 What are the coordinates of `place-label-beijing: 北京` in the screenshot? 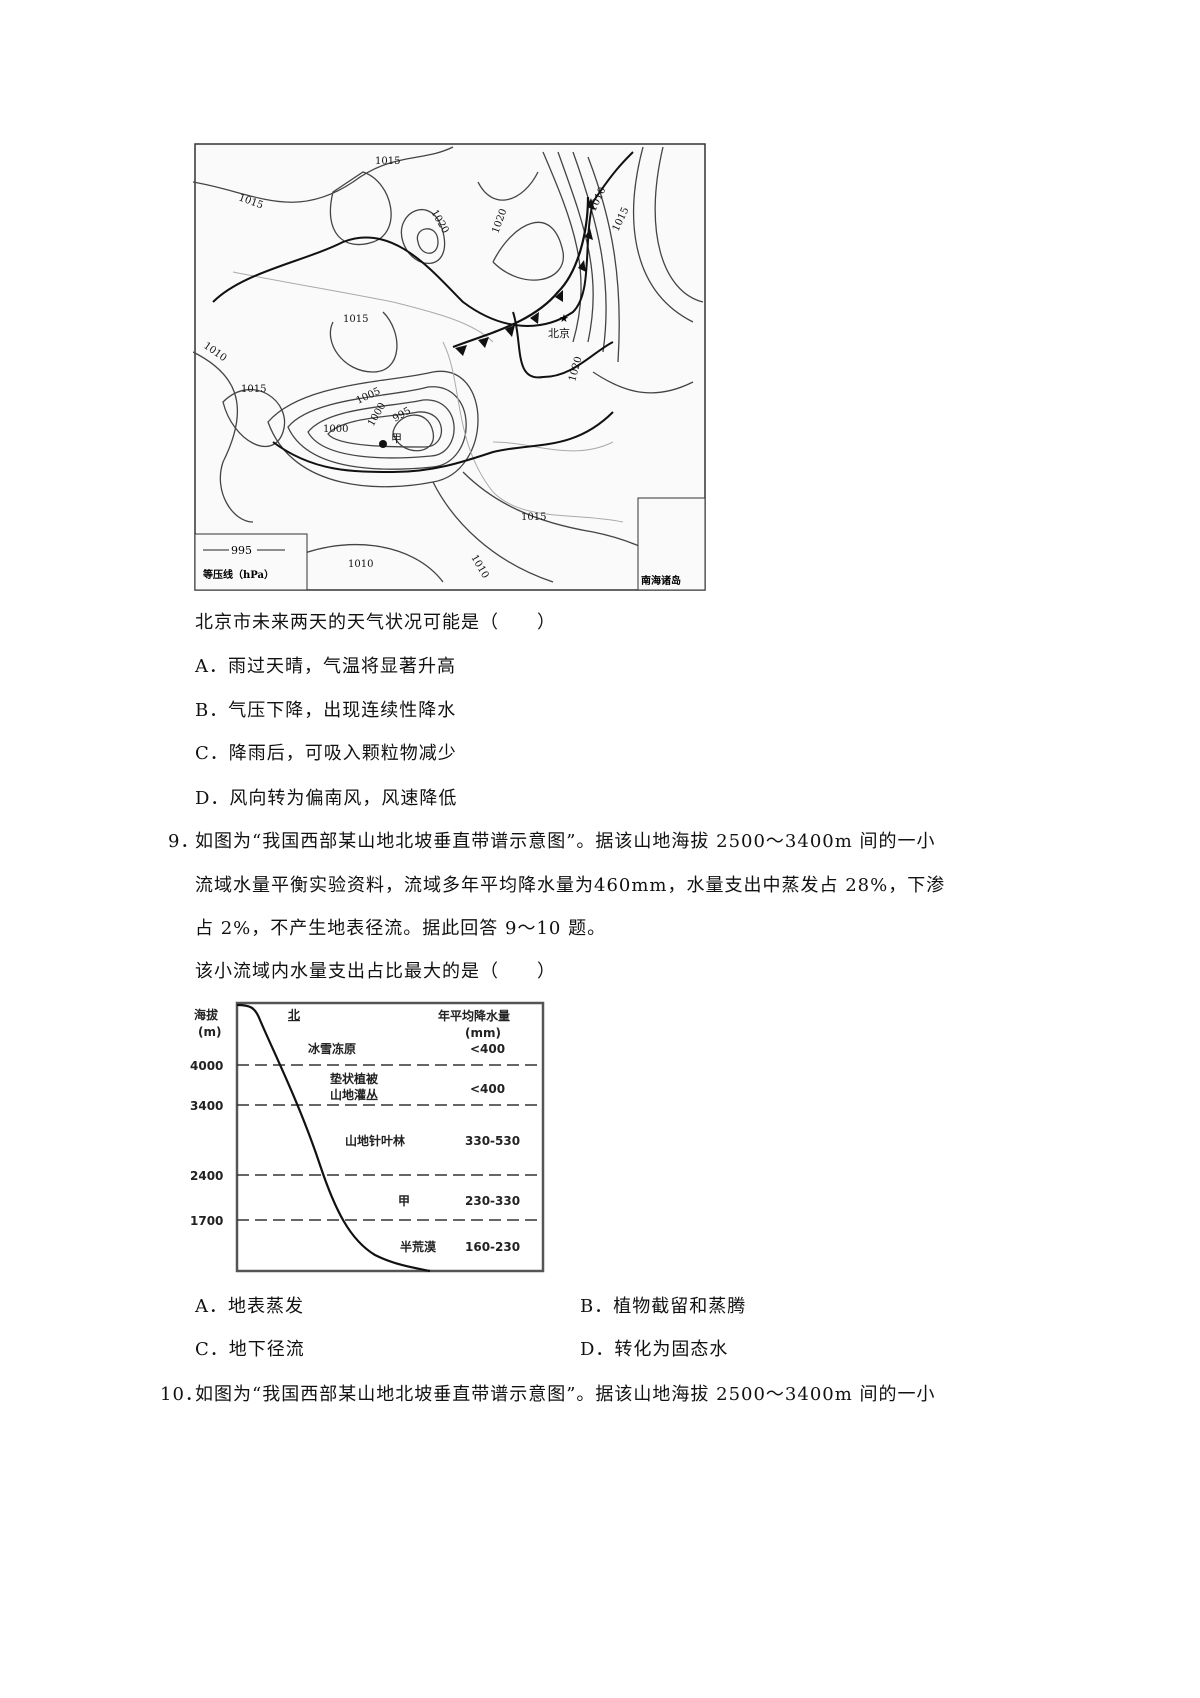 It's located at (559, 333).